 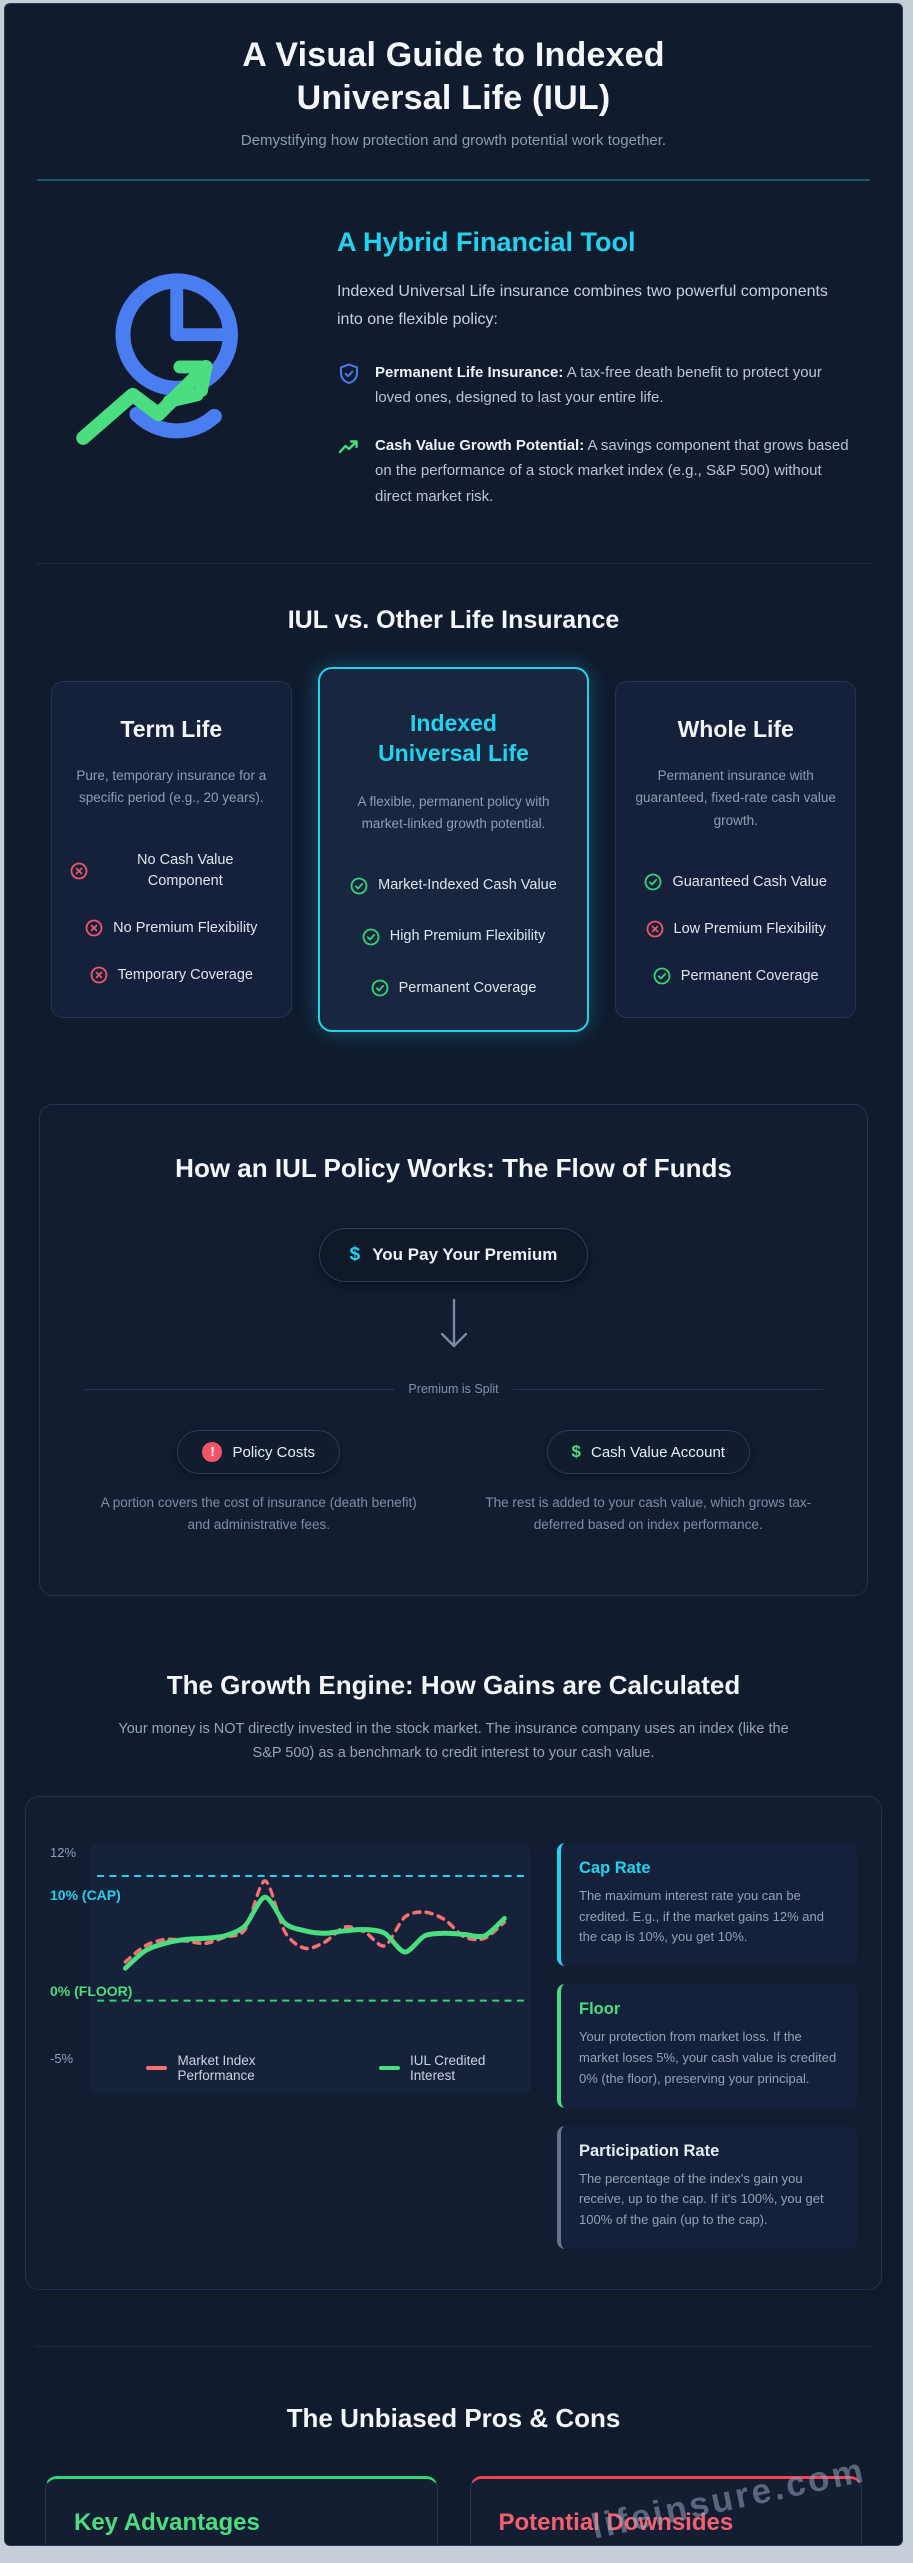 I want to click on list-item-label: Permanent Coverage, so click(x=749, y=975).